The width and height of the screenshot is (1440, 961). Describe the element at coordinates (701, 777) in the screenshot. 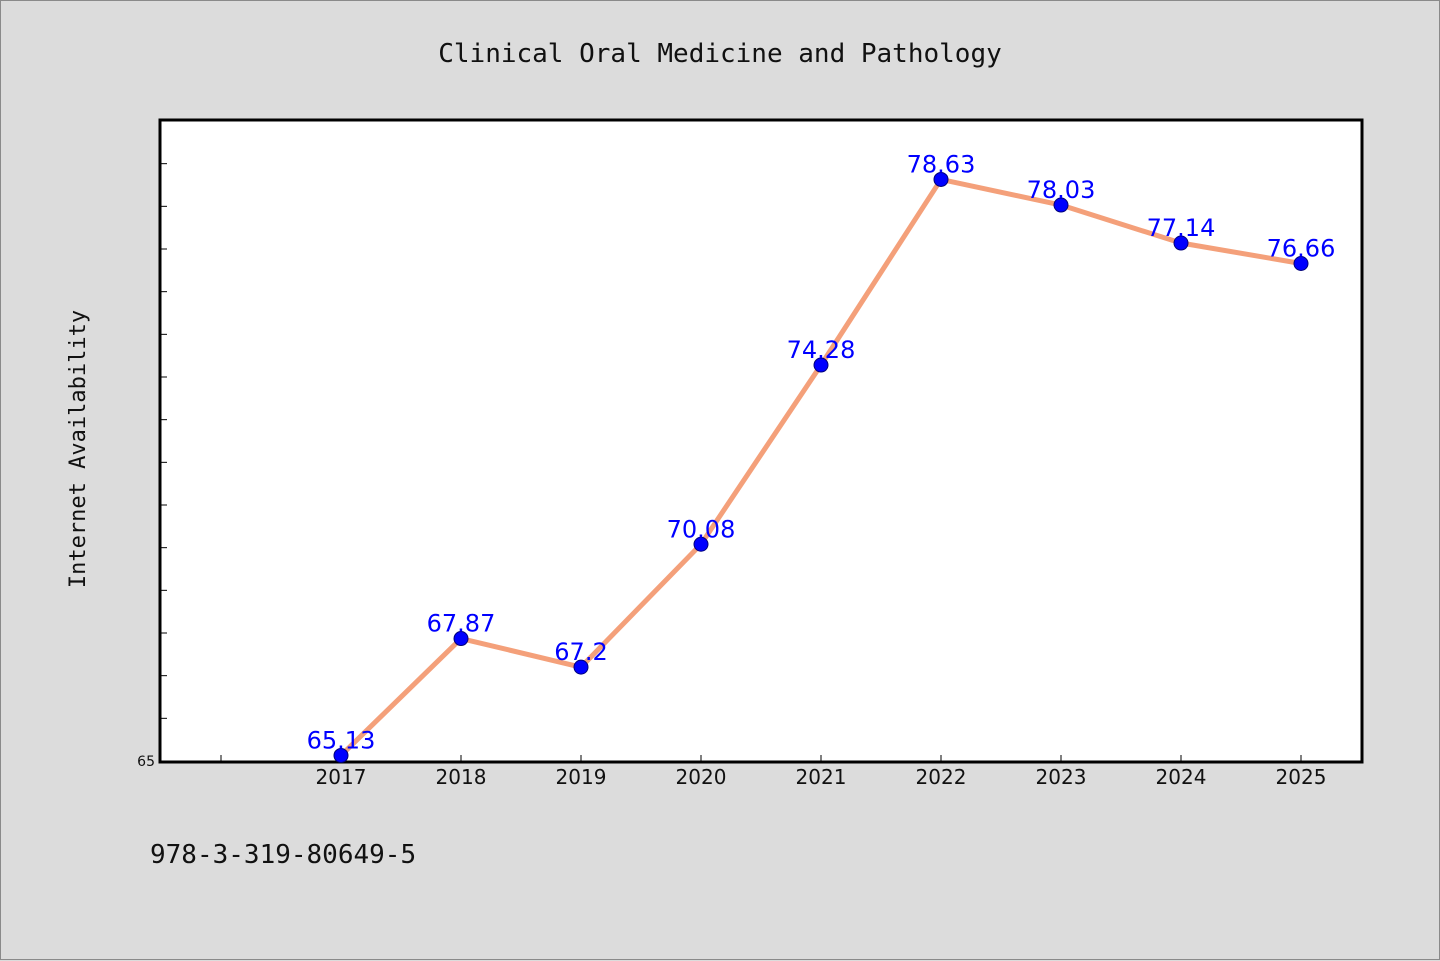

I see `x-tick-label: 2020` at that location.